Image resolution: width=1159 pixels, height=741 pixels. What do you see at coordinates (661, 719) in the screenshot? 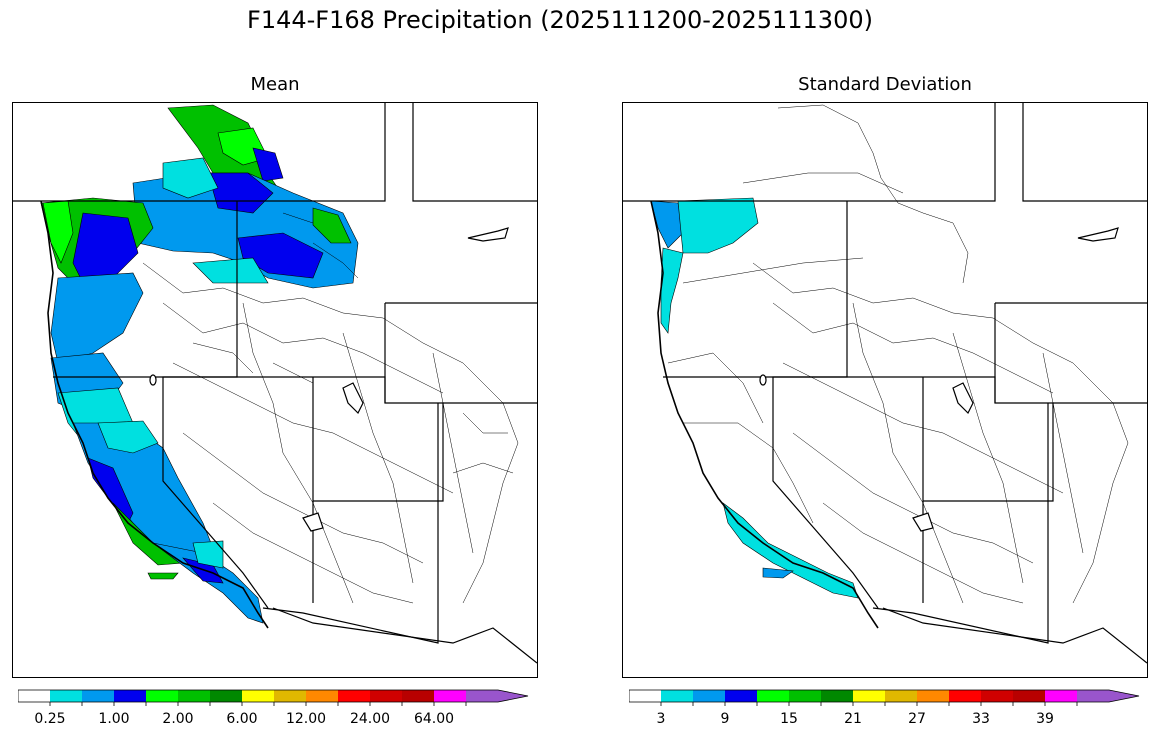
I see `colorbar-tick-label: 3` at bounding box center [661, 719].